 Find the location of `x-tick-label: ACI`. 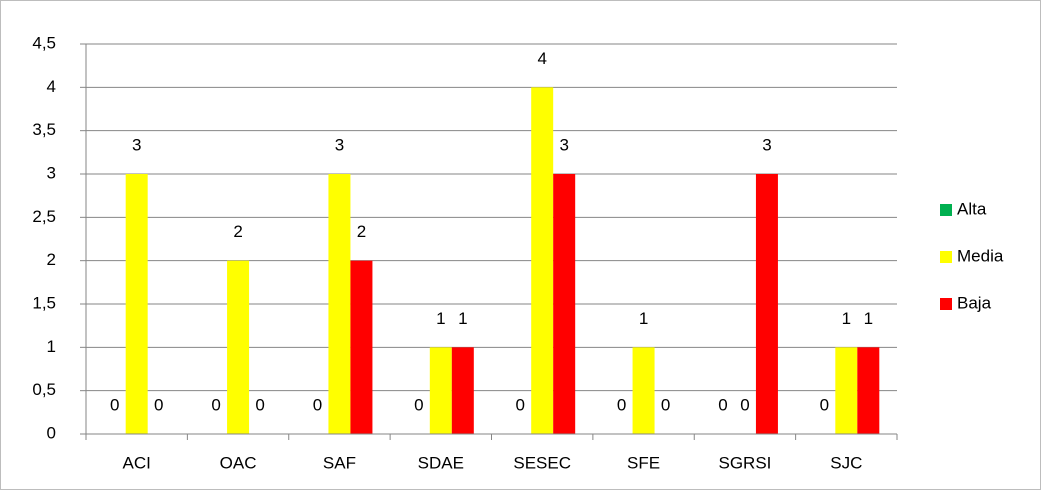

x-tick-label: ACI is located at coordinates (137, 462).